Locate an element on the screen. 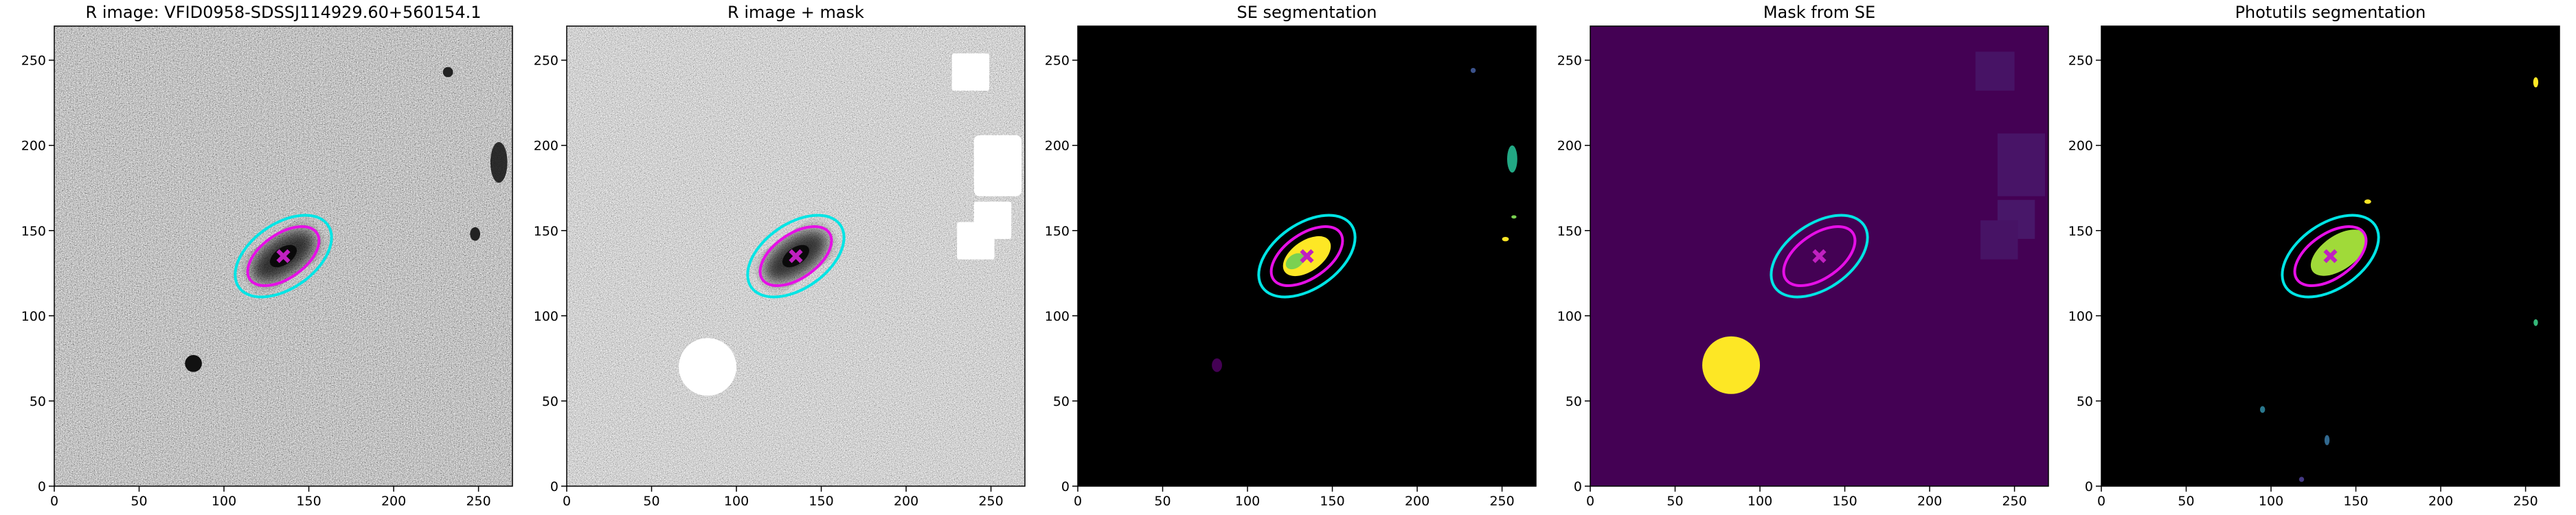 Image resolution: width=2576 pixels, height=515 pixels. panel-title: SE segmentation is located at coordinates (1307, 12).